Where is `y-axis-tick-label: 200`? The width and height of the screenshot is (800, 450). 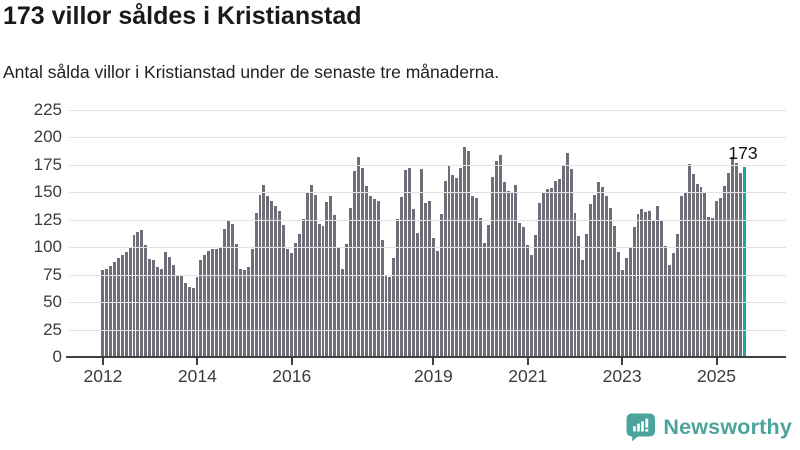
y-axis-tick-label: 200 is located at coordinates (47, 137).